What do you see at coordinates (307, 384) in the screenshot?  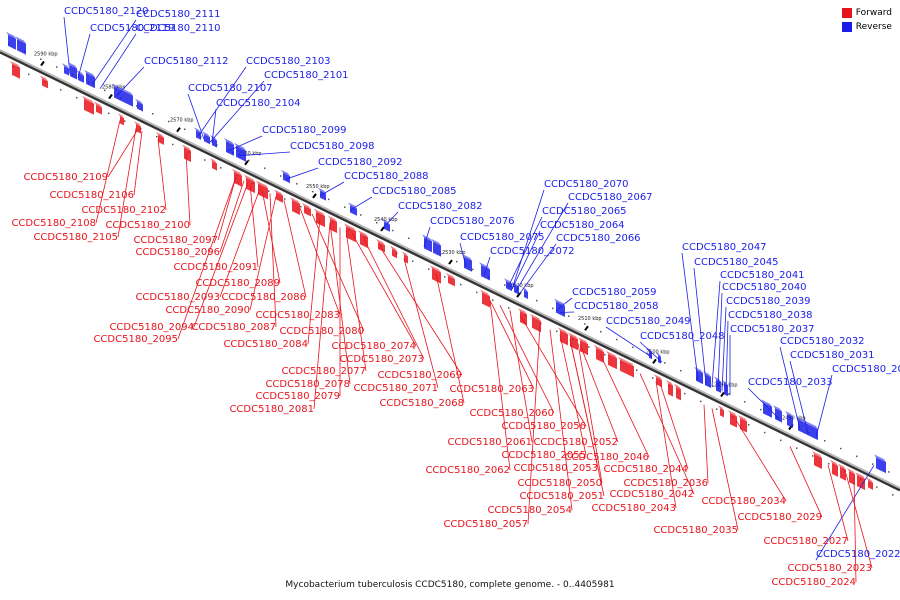 I see `gene-label: CCDC5180_2078` at bounding box center [307, 384].